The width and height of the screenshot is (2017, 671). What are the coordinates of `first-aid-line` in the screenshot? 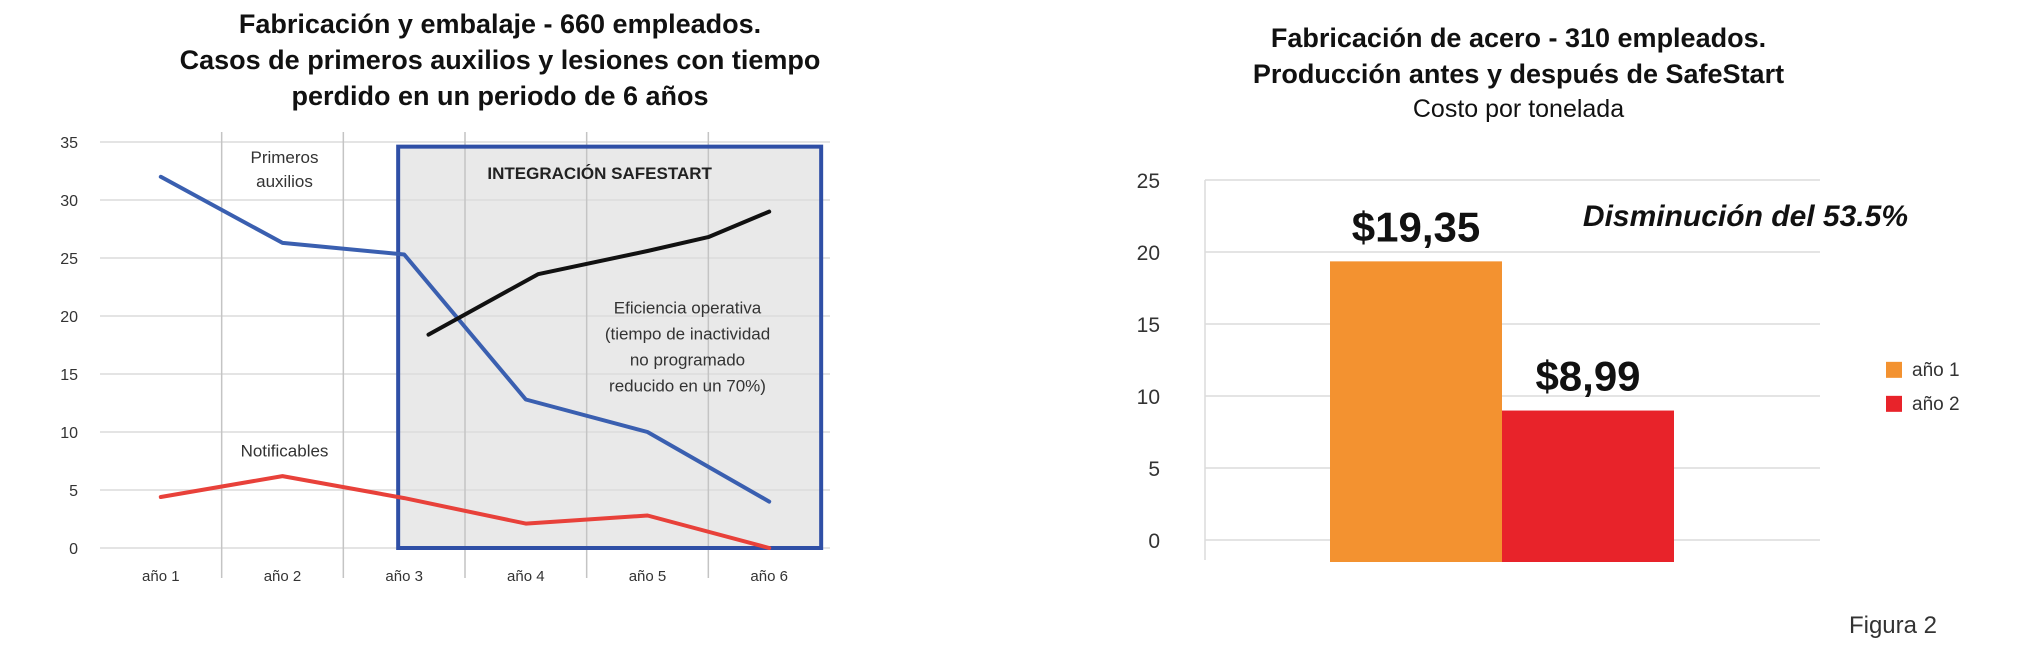 It's located at (465, 339).